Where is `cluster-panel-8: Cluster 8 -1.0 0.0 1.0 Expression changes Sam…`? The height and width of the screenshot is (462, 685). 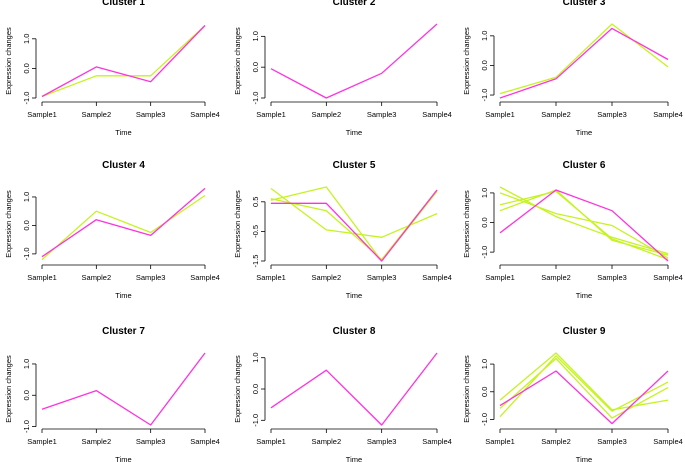
cluster-panel-8: Cluster 8 -1.0 0.0 1.0 Expression changes Sam… is located at coordinates (342, 394).